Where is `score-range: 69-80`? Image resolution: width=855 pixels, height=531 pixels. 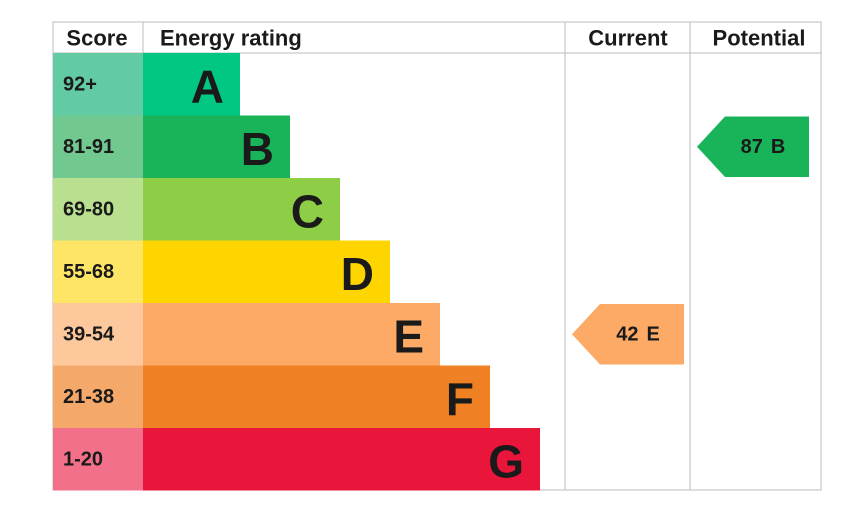
score-range: 69-80 is located at coordinates (88, 209).